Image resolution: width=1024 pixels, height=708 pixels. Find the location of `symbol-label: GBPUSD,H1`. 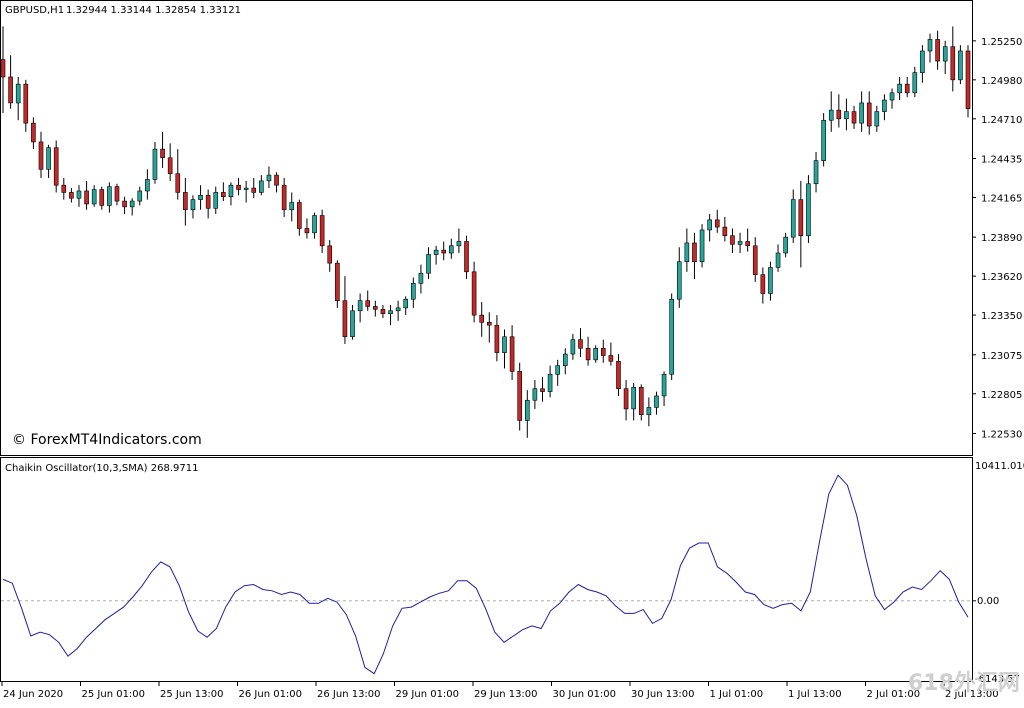

symbol-label: GBPUSD,H1 is located at coordinates (34, 10).